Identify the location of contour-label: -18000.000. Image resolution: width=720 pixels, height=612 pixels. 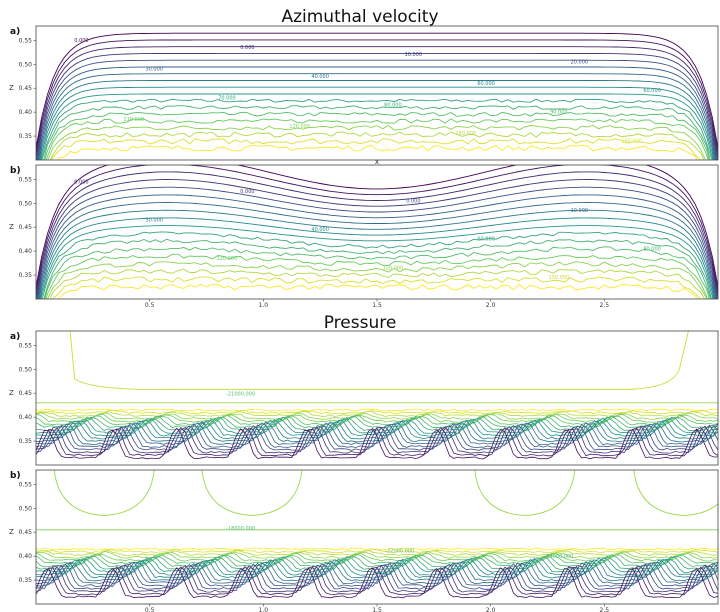
(240, 529).